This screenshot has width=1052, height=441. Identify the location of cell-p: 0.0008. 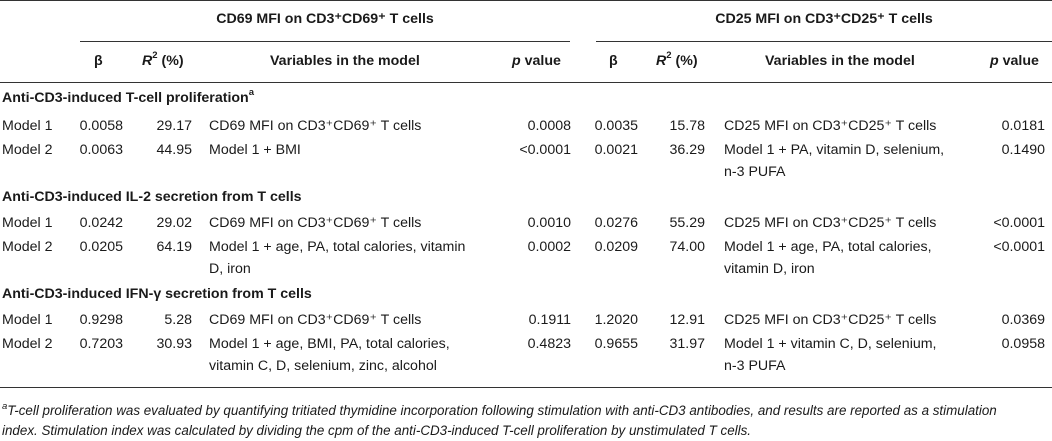
(549, 126).